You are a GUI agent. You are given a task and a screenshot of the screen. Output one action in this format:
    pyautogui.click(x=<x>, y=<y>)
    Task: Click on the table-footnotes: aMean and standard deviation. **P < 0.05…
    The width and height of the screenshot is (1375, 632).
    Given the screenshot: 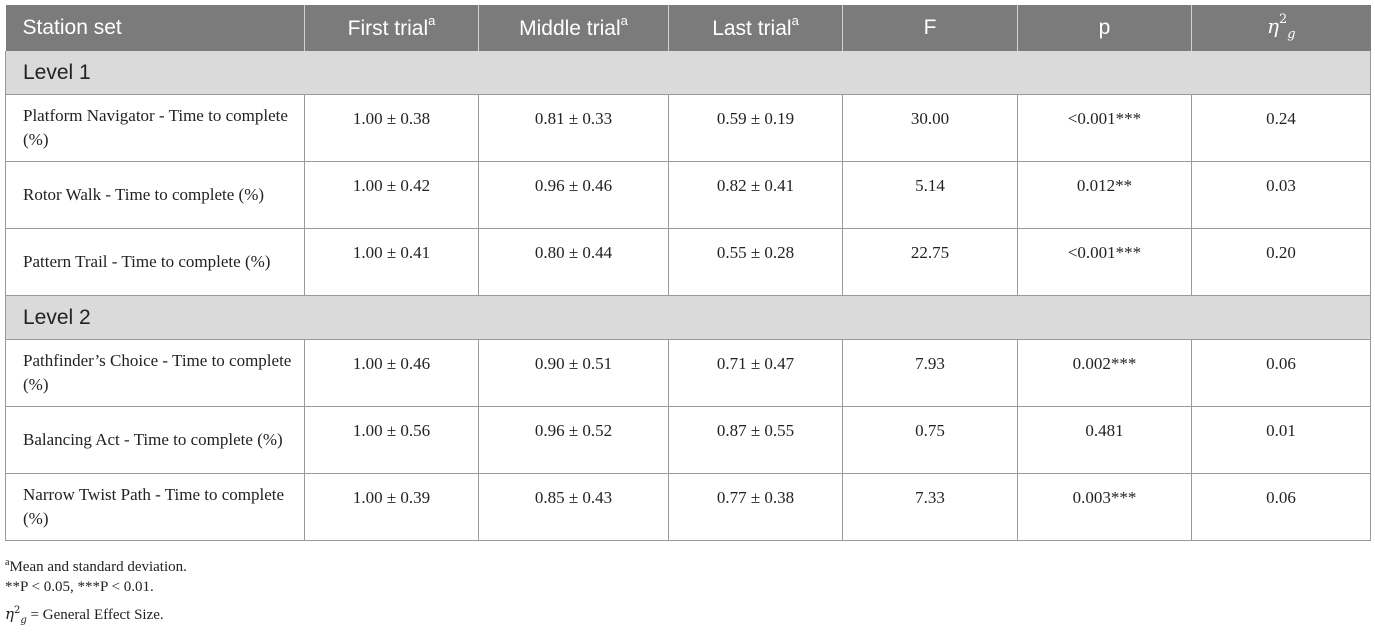 What is the action you would take?
    pyautogui.click(x=96, y=589)
    